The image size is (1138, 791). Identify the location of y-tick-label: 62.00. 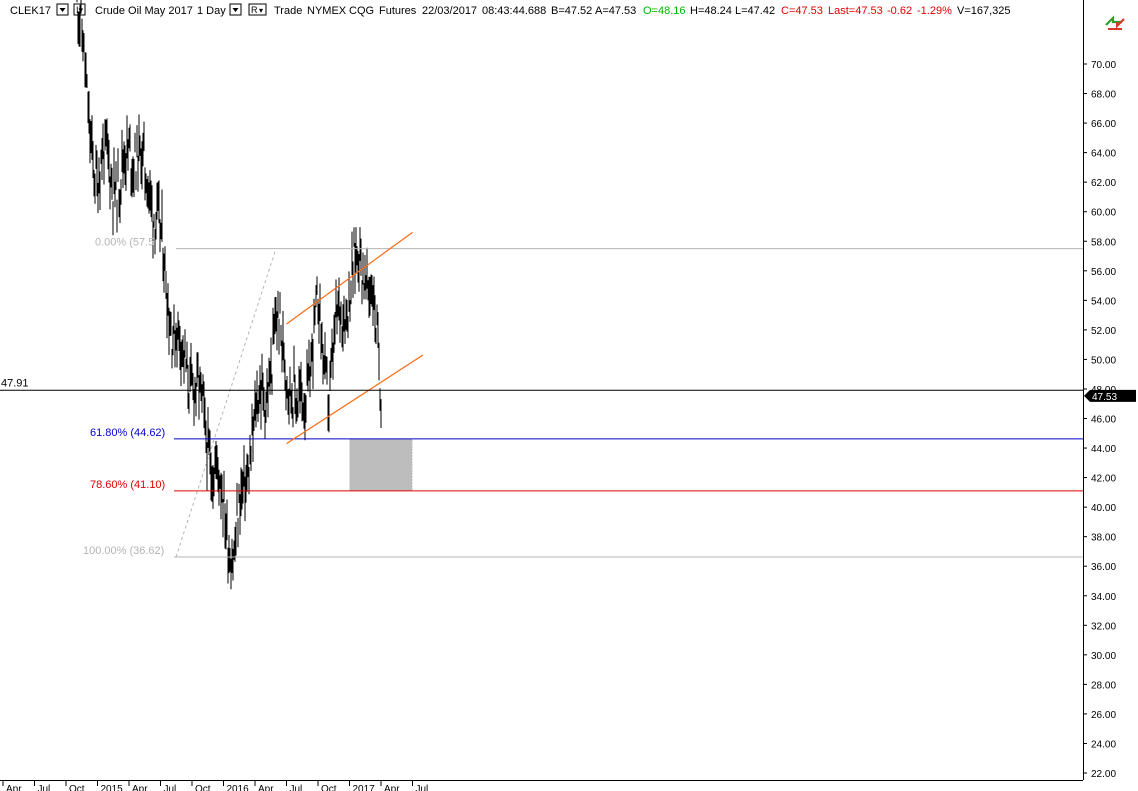
(1103, 183).